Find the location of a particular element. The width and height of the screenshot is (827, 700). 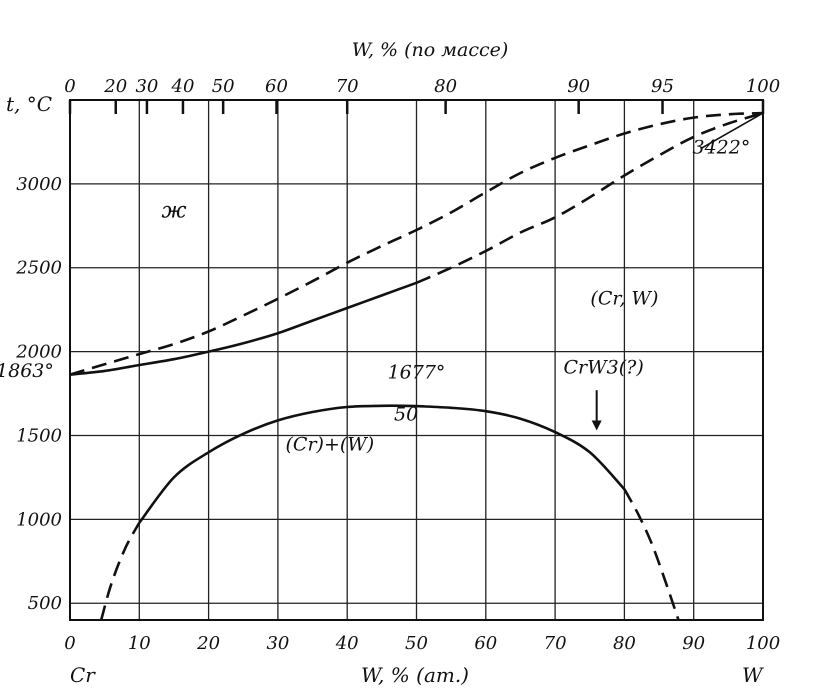

x-tick-label: 50 is located at coordinates (416, 643).